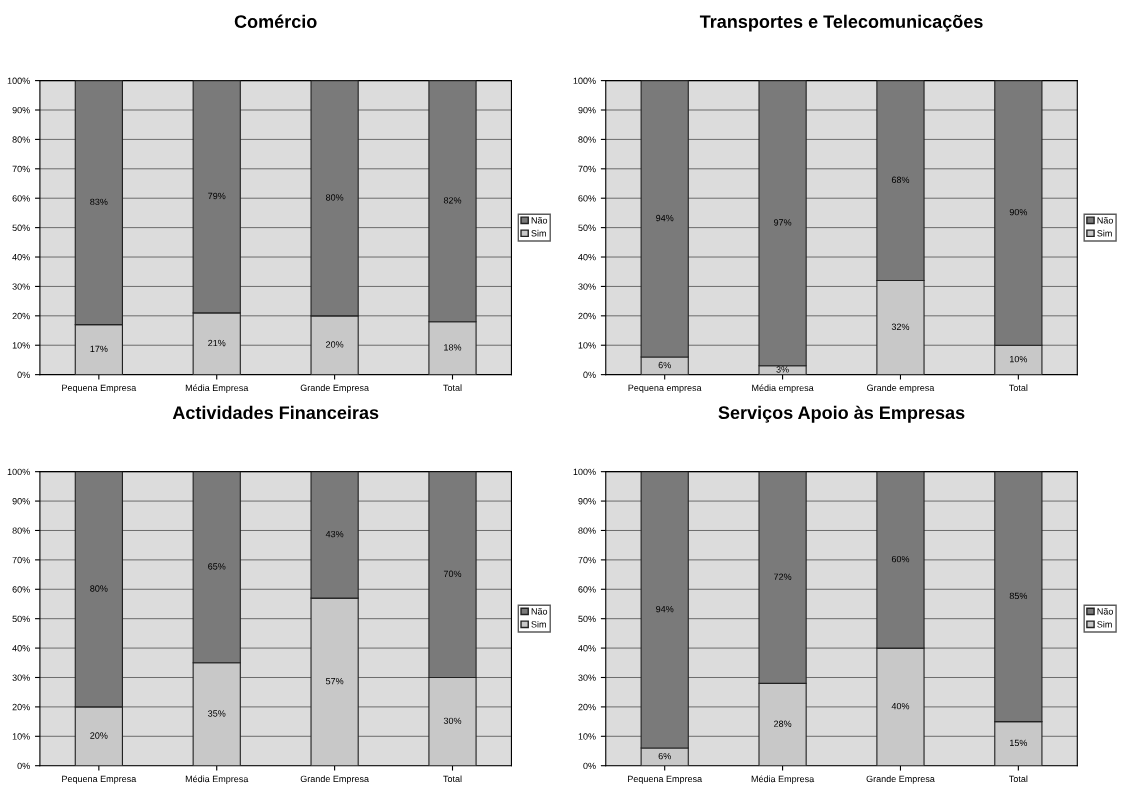 The width and height of the screenshot is (1140, 806). Describe the element at coordinates (217, 343) in the screenshot. I see `data-label: 21%` at that location.